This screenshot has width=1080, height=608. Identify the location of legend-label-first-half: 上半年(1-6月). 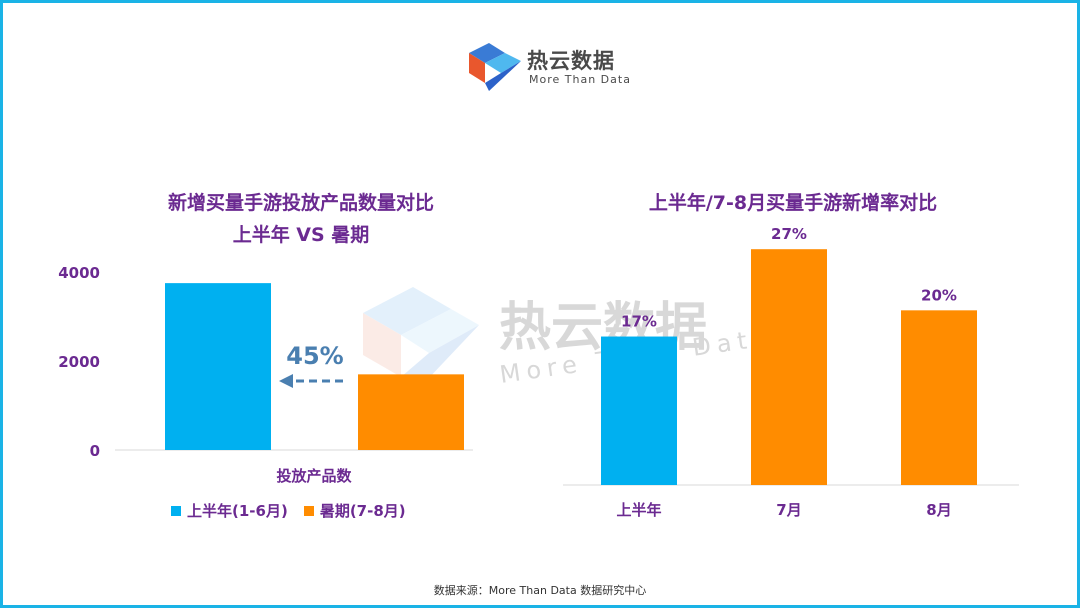
(237, 511).